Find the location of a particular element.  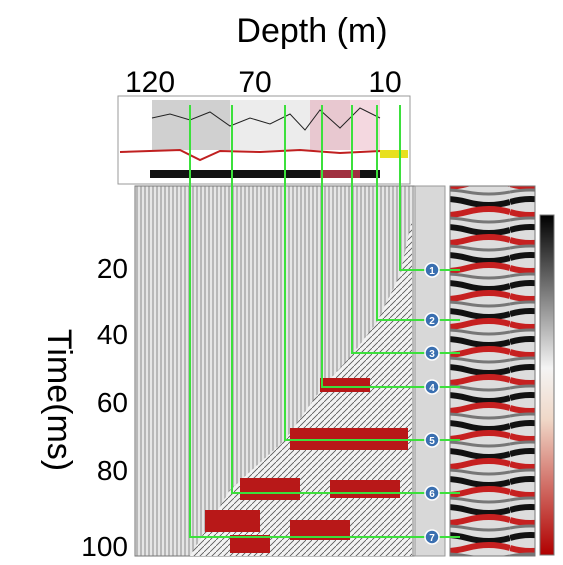

marker-label: 2 is located at coordinates (432, 321).